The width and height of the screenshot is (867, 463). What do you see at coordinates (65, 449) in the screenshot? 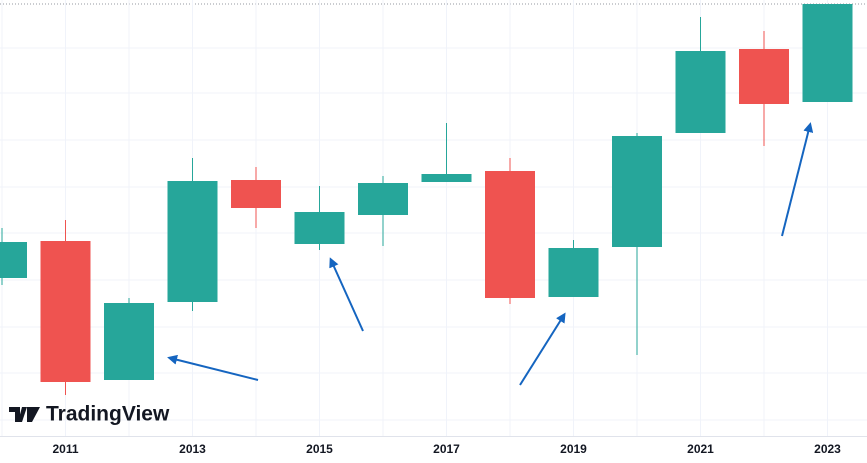
I see `x-tick-label: 2011` at bounding box center [65, 449].